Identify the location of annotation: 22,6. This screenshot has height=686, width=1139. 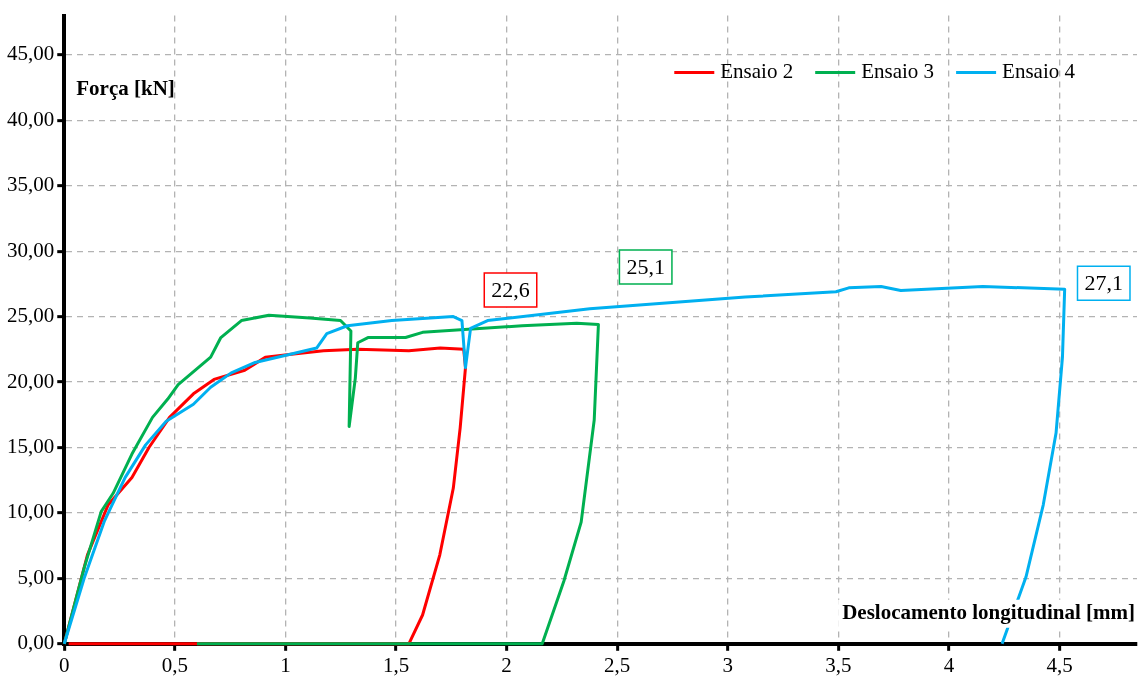
(510, 289).